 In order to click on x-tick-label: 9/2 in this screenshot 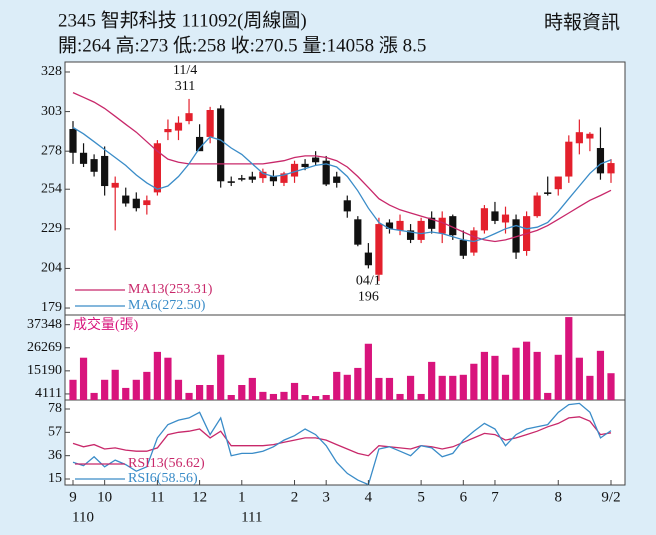, I will do `click(610, 497)`.